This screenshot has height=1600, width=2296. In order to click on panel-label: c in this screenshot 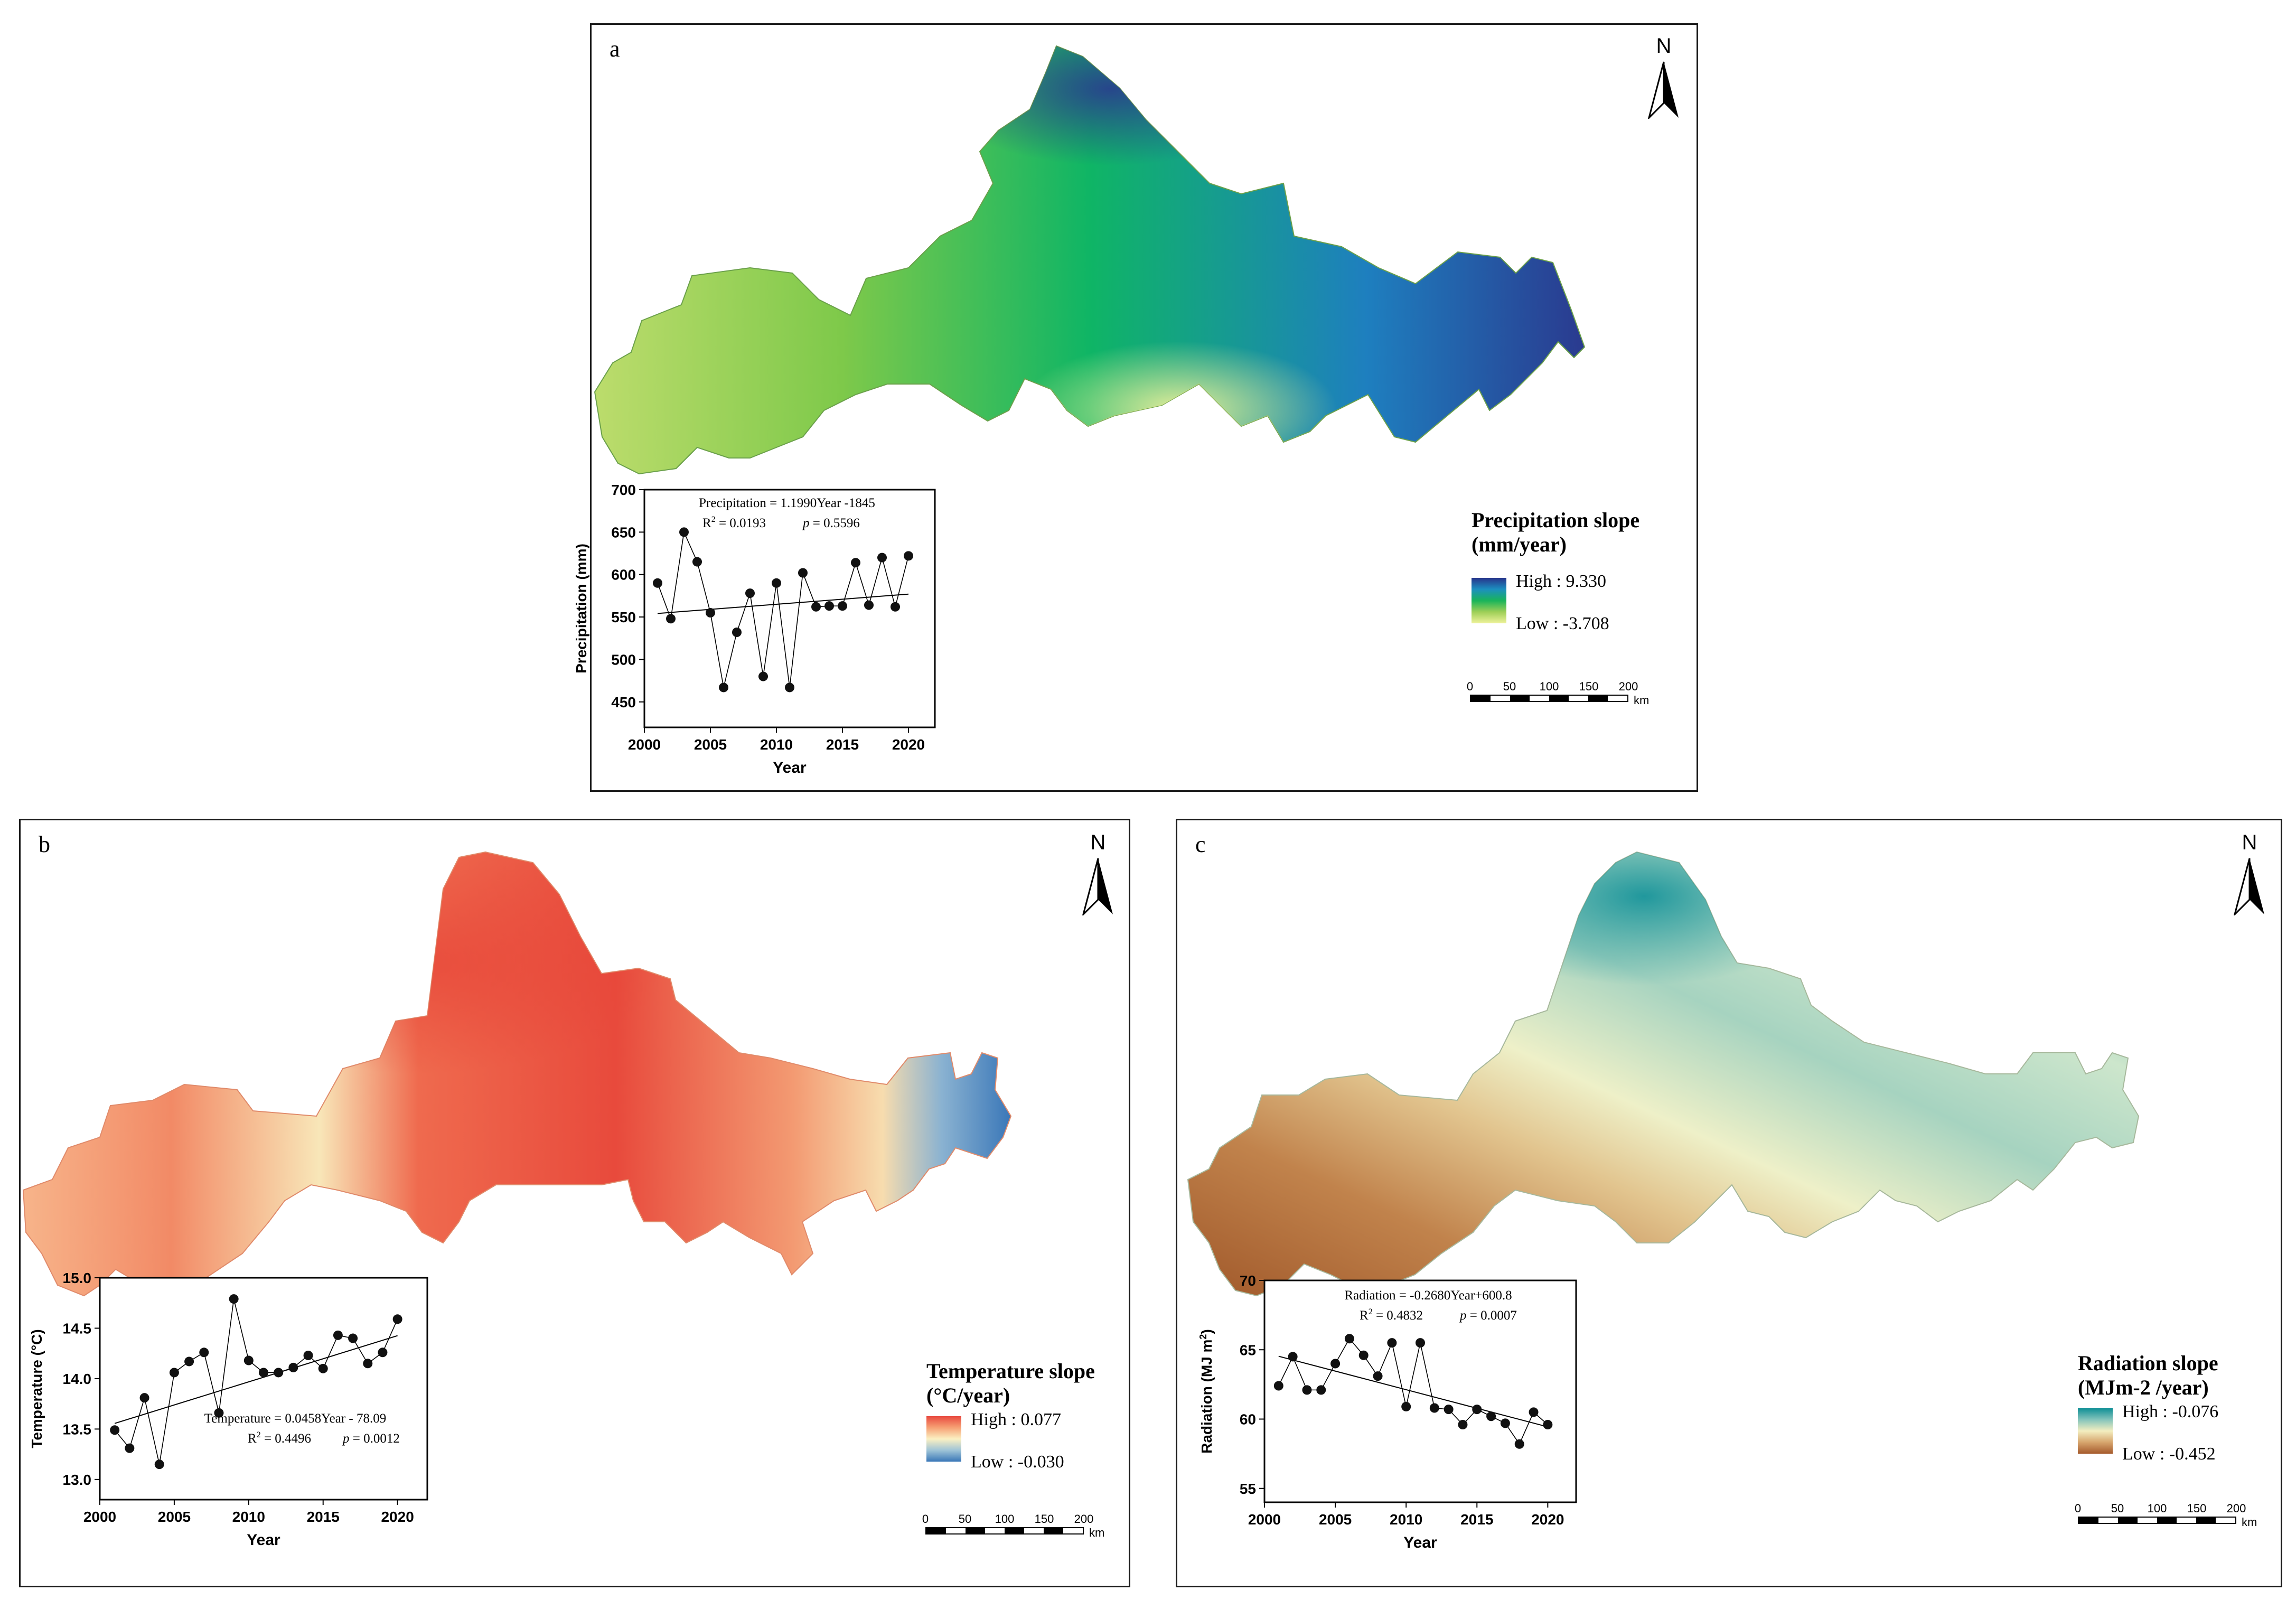, I will do `click(1200, 844)`.